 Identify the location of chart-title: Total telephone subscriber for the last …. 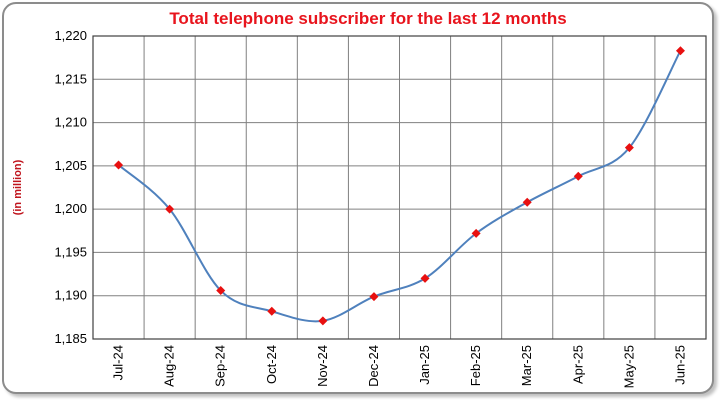
(367, 18).